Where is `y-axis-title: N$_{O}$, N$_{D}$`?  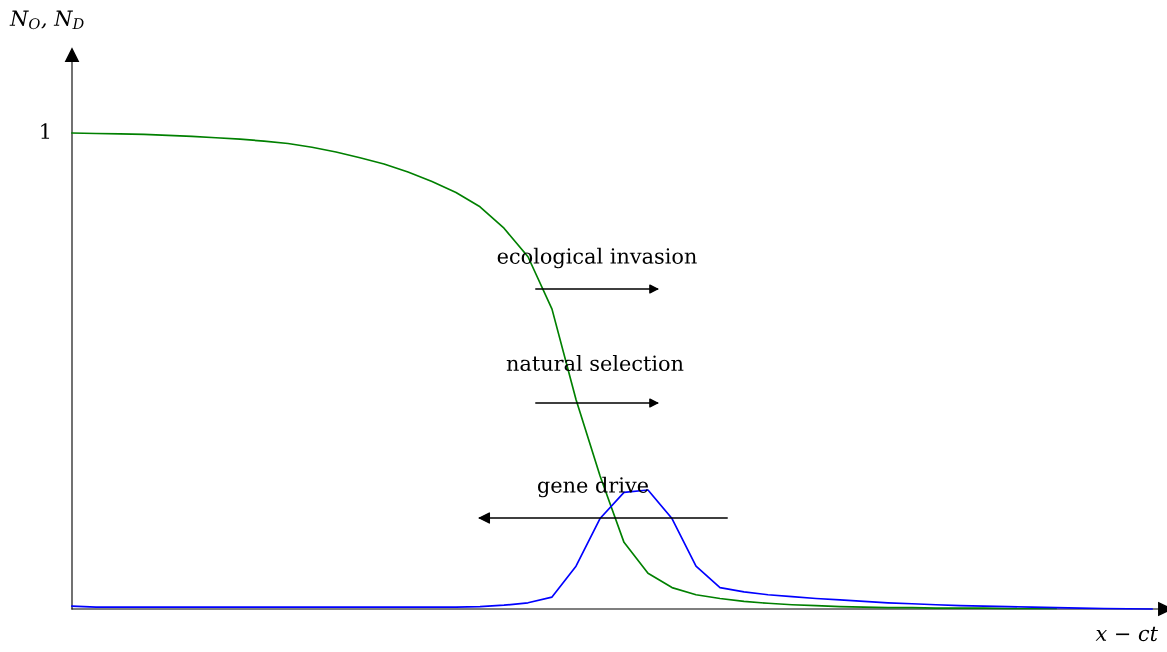
y-axis-title: N$_{O}$, N$_{D}$ is located at coordinates (46, 20).